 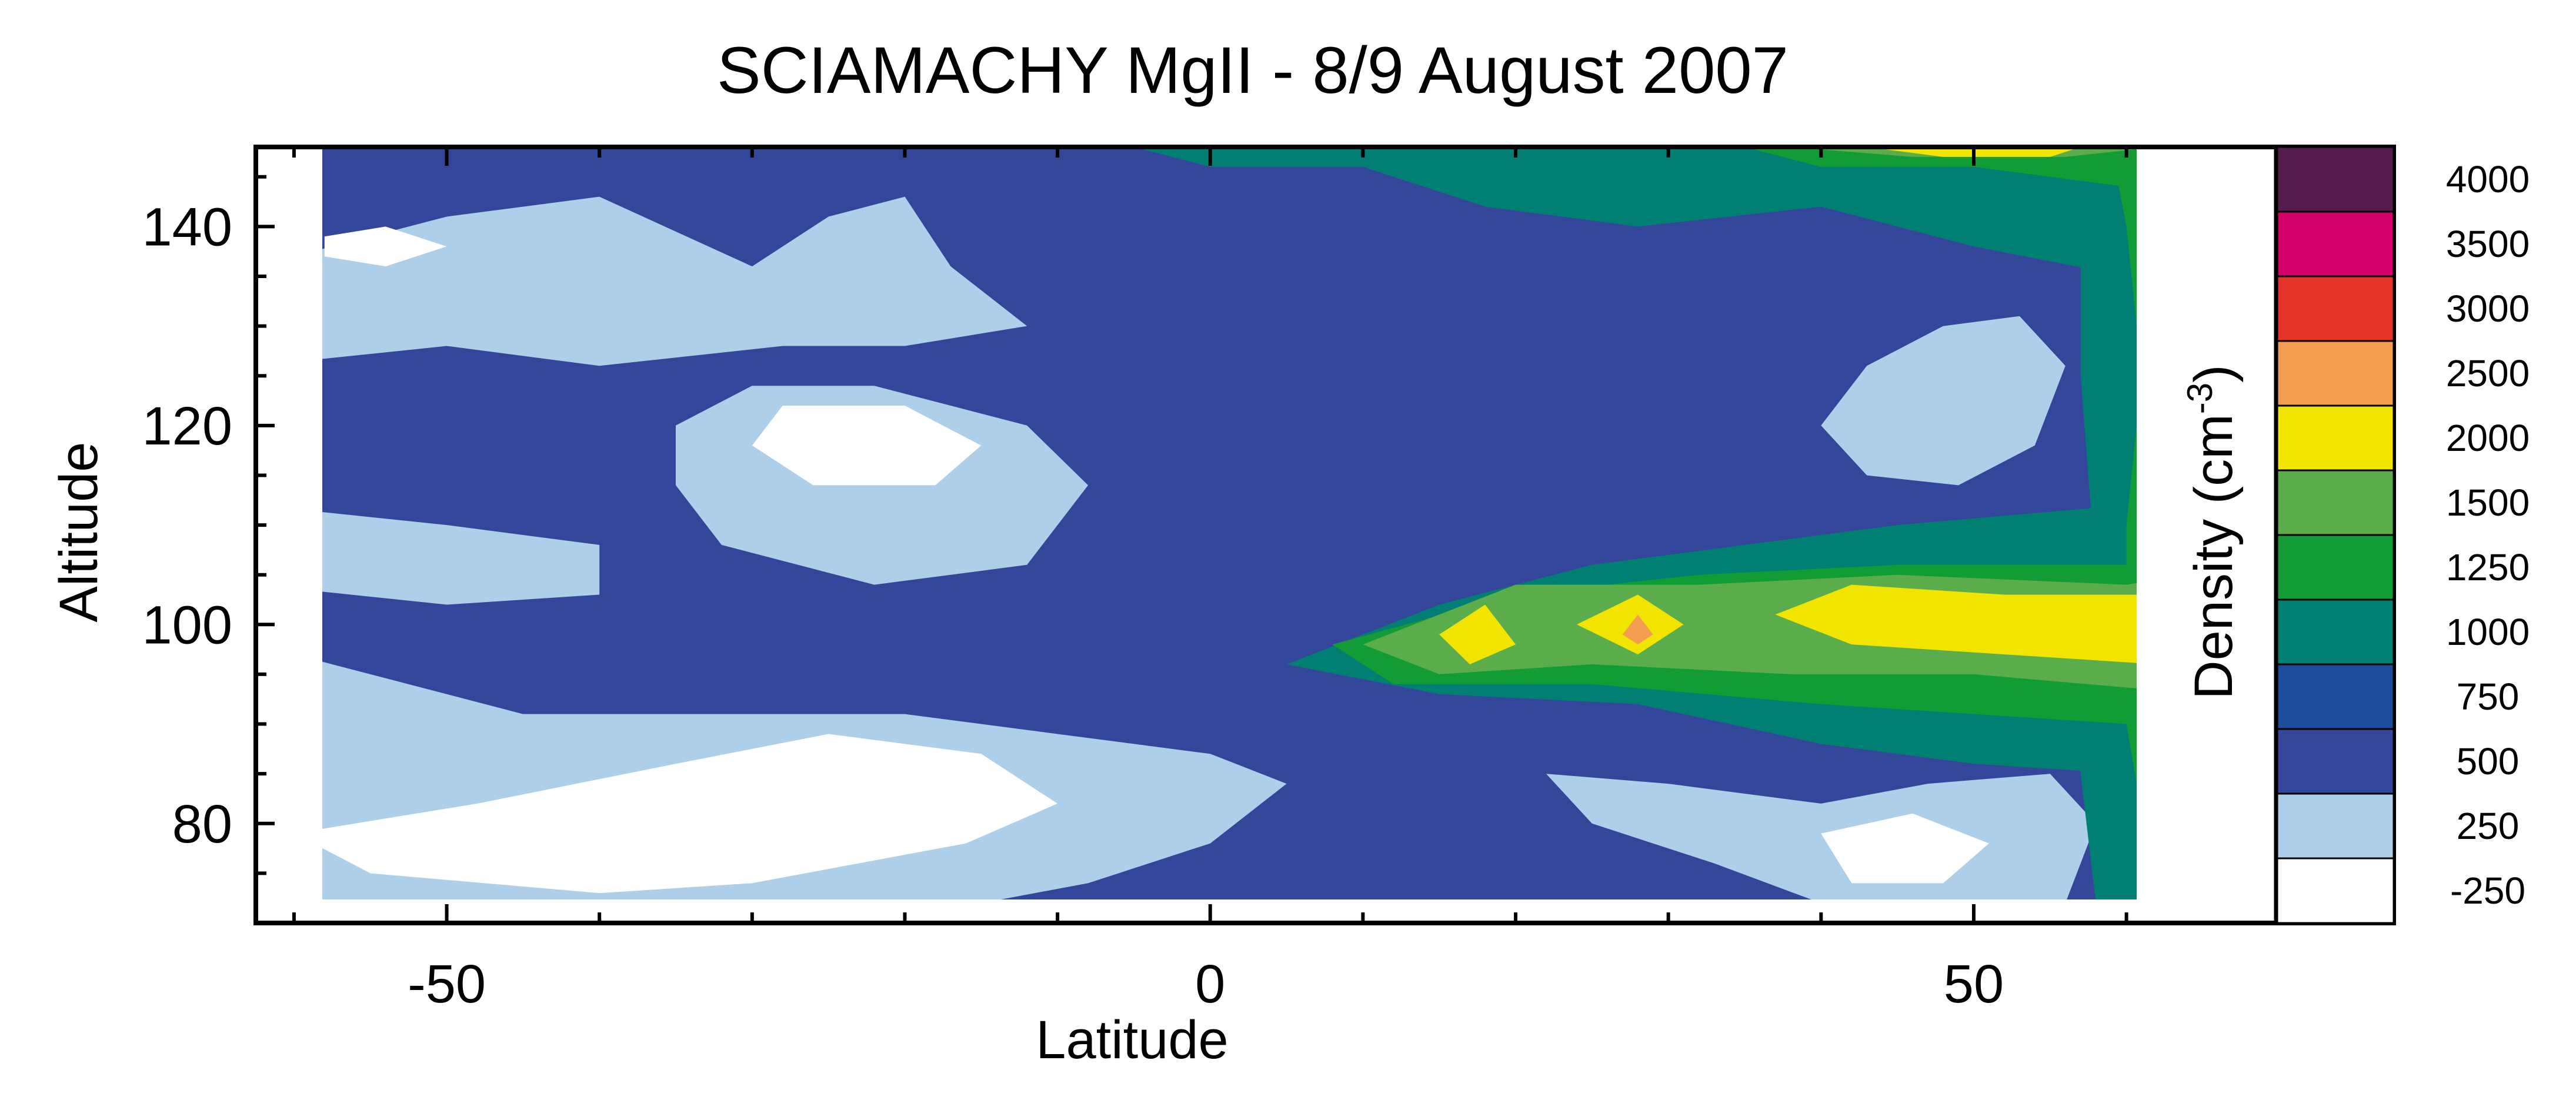 I want to click on colorbar-level-label: 2500, so click(x=2488, y=373).